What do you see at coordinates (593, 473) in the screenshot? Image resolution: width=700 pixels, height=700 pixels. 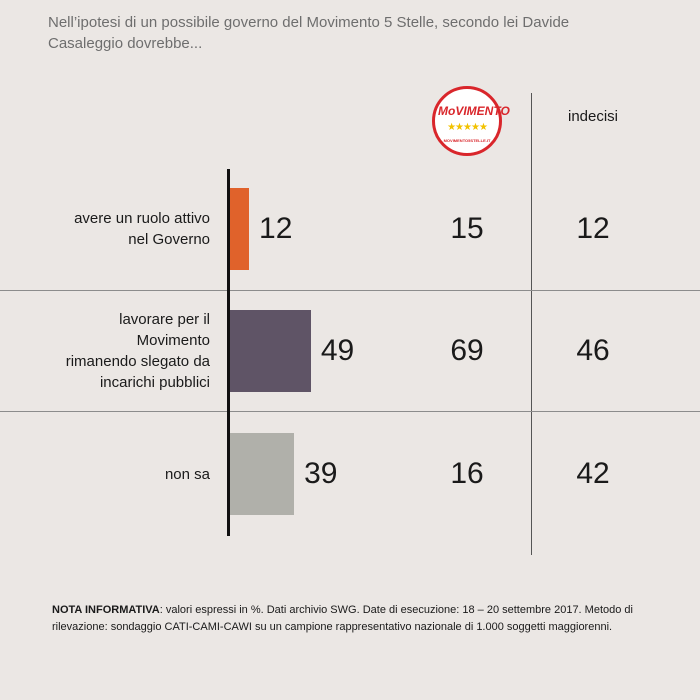 I see `undecided-value: 42` at bounding box center [593, 473].